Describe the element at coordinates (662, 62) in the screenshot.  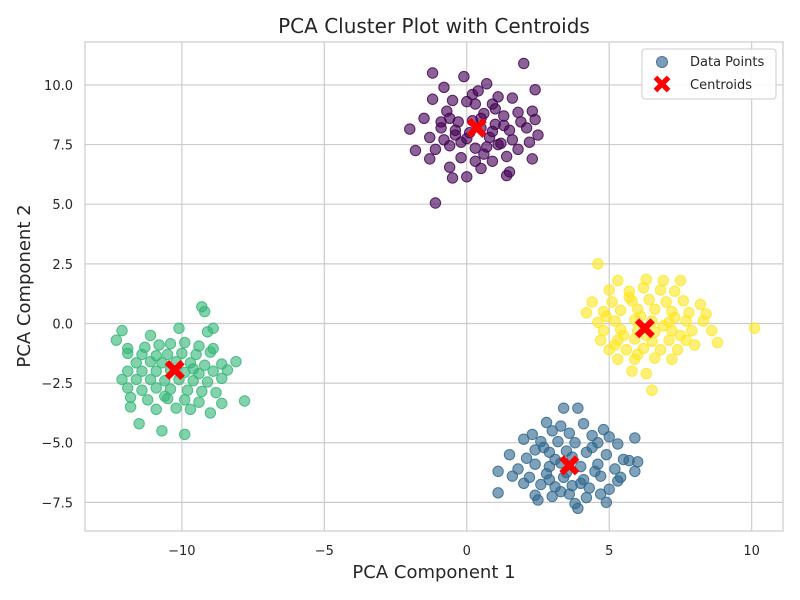
I see `legend-data-points-marker` at that location.